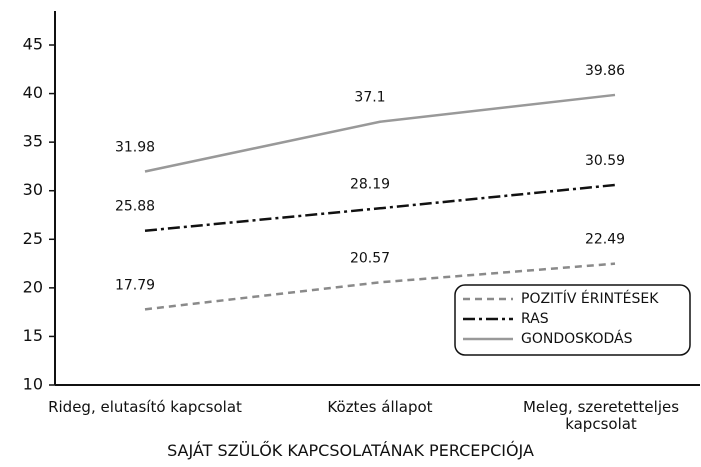  I want to click on y-tick-label: 30, so click(33, 189).